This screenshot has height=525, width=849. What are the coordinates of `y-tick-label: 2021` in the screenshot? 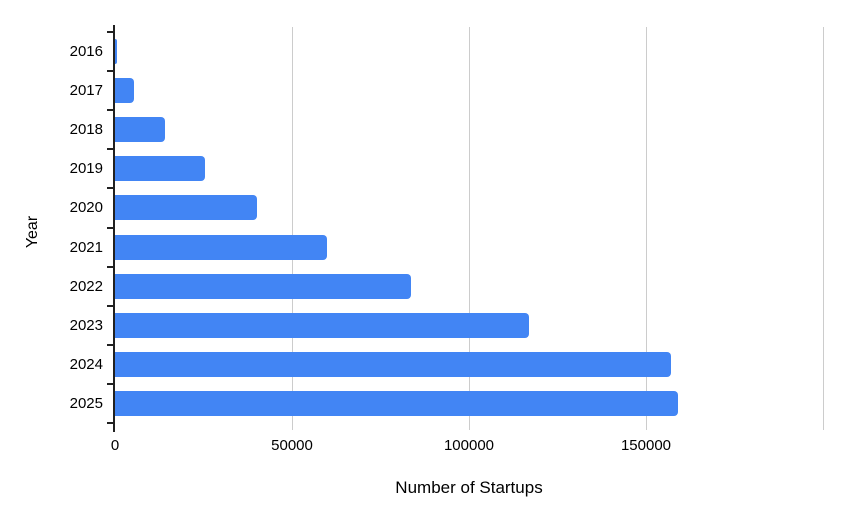 It's located at (86, 247).